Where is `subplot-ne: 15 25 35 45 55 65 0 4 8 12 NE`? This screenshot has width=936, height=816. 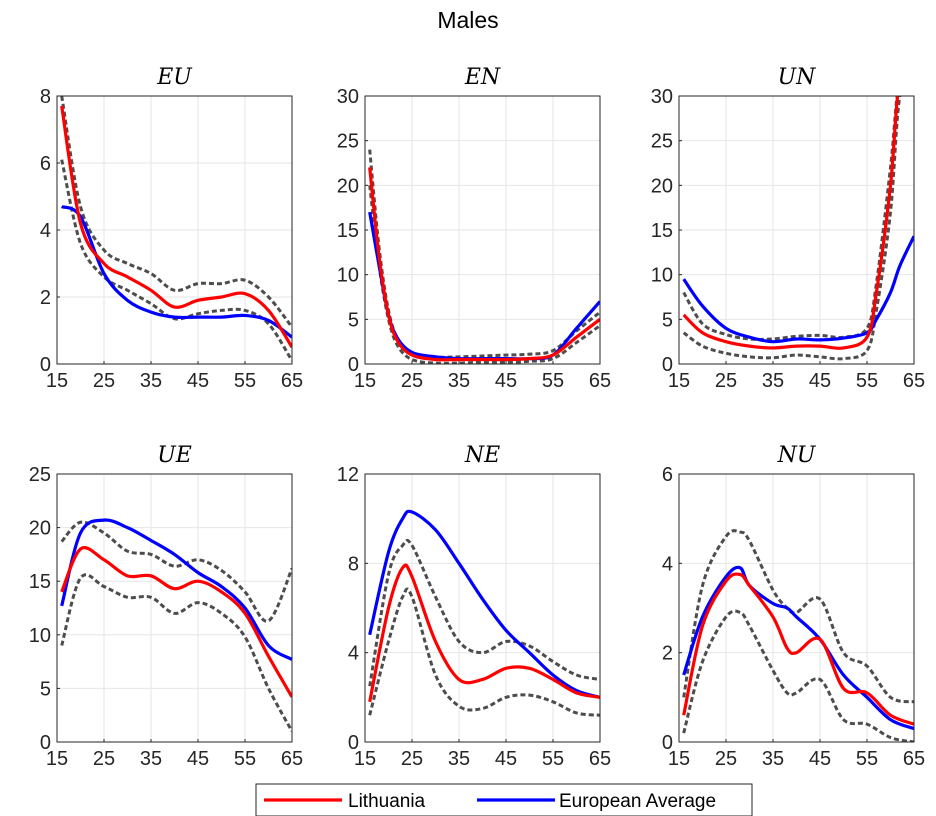
subplot-ne: 15 25 35 45 55 65 0 4 8 12 NE is located at coordinates (474, 606).